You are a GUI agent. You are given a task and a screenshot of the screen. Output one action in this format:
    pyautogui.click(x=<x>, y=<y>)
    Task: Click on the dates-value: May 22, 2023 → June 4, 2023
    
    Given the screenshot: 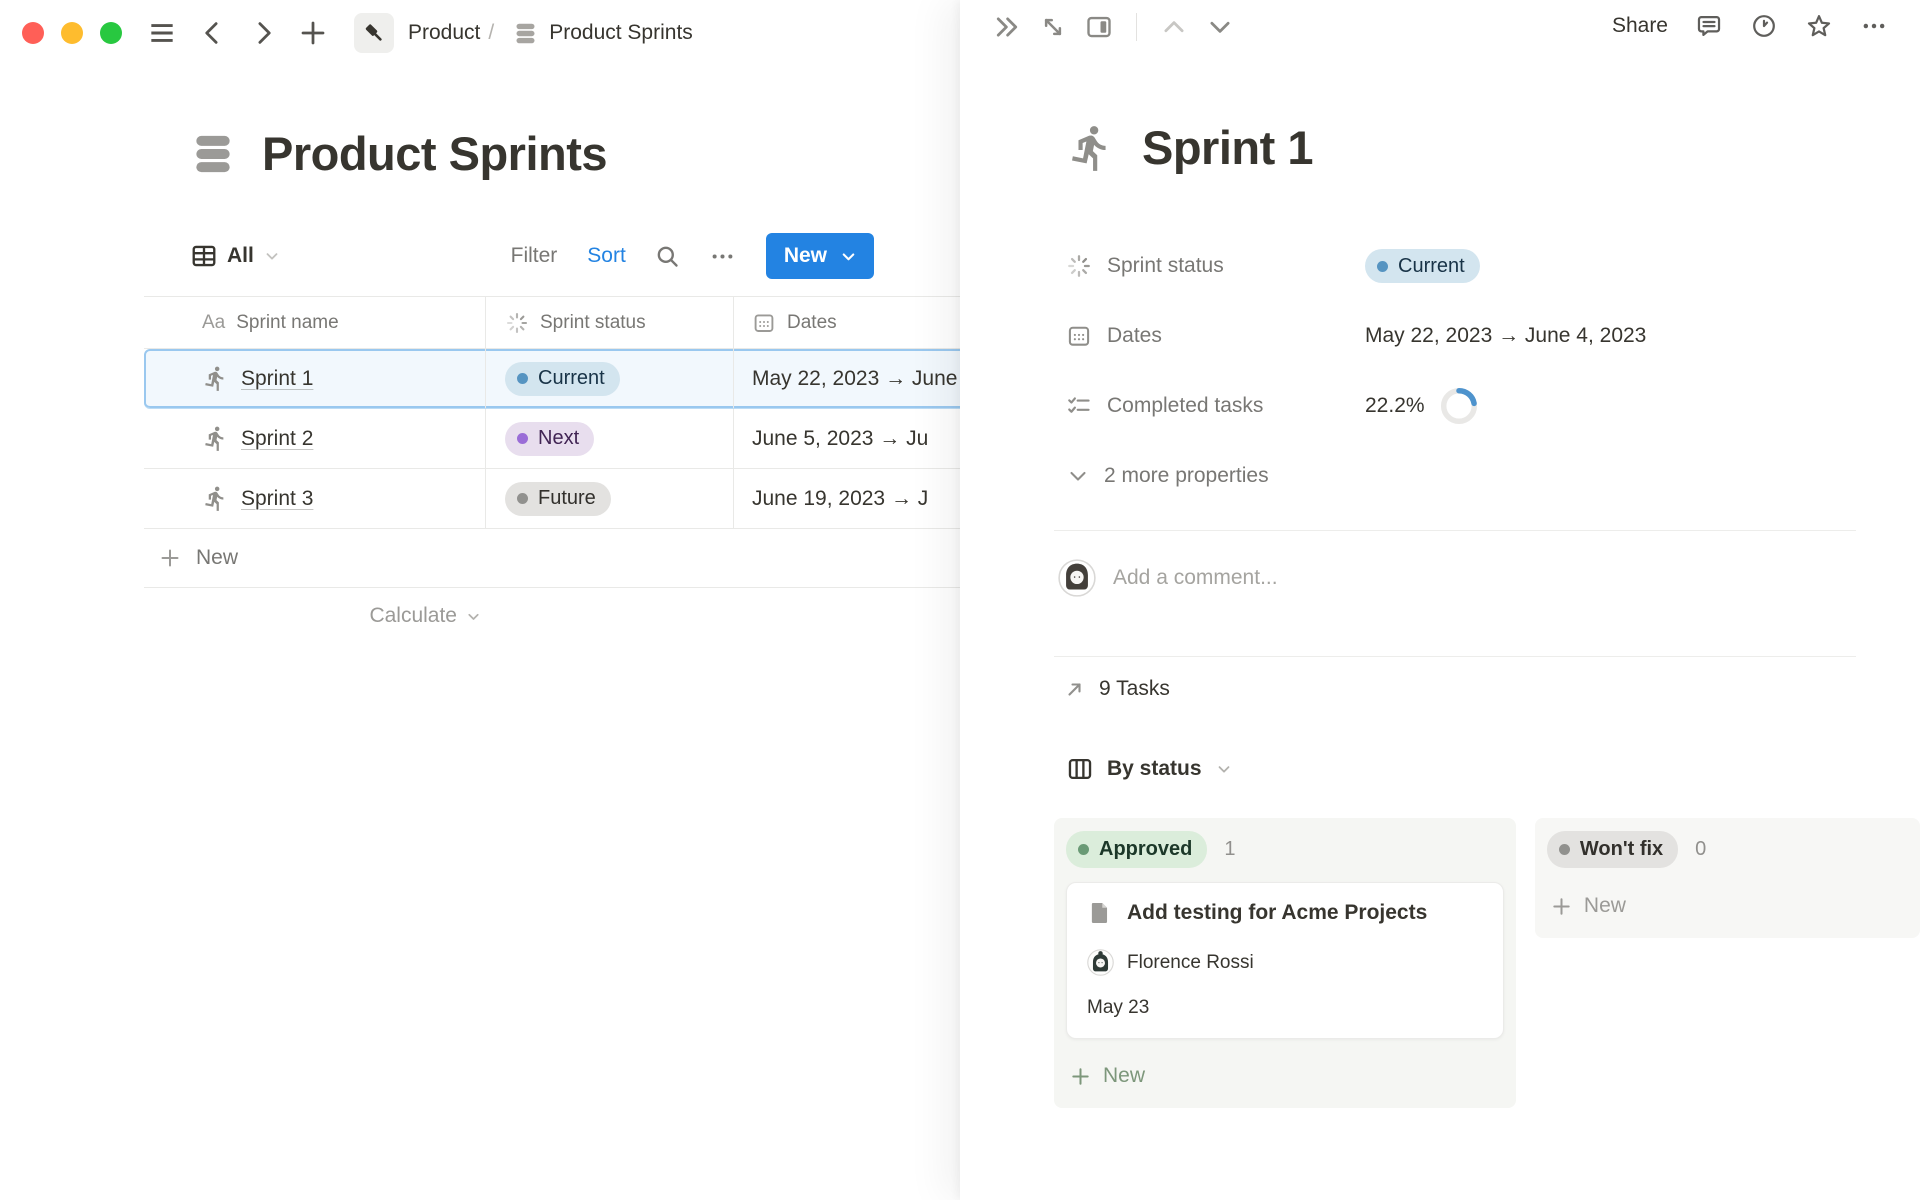 What is the action you would take?
    pyautogui.click(x=1506, y=335)
    